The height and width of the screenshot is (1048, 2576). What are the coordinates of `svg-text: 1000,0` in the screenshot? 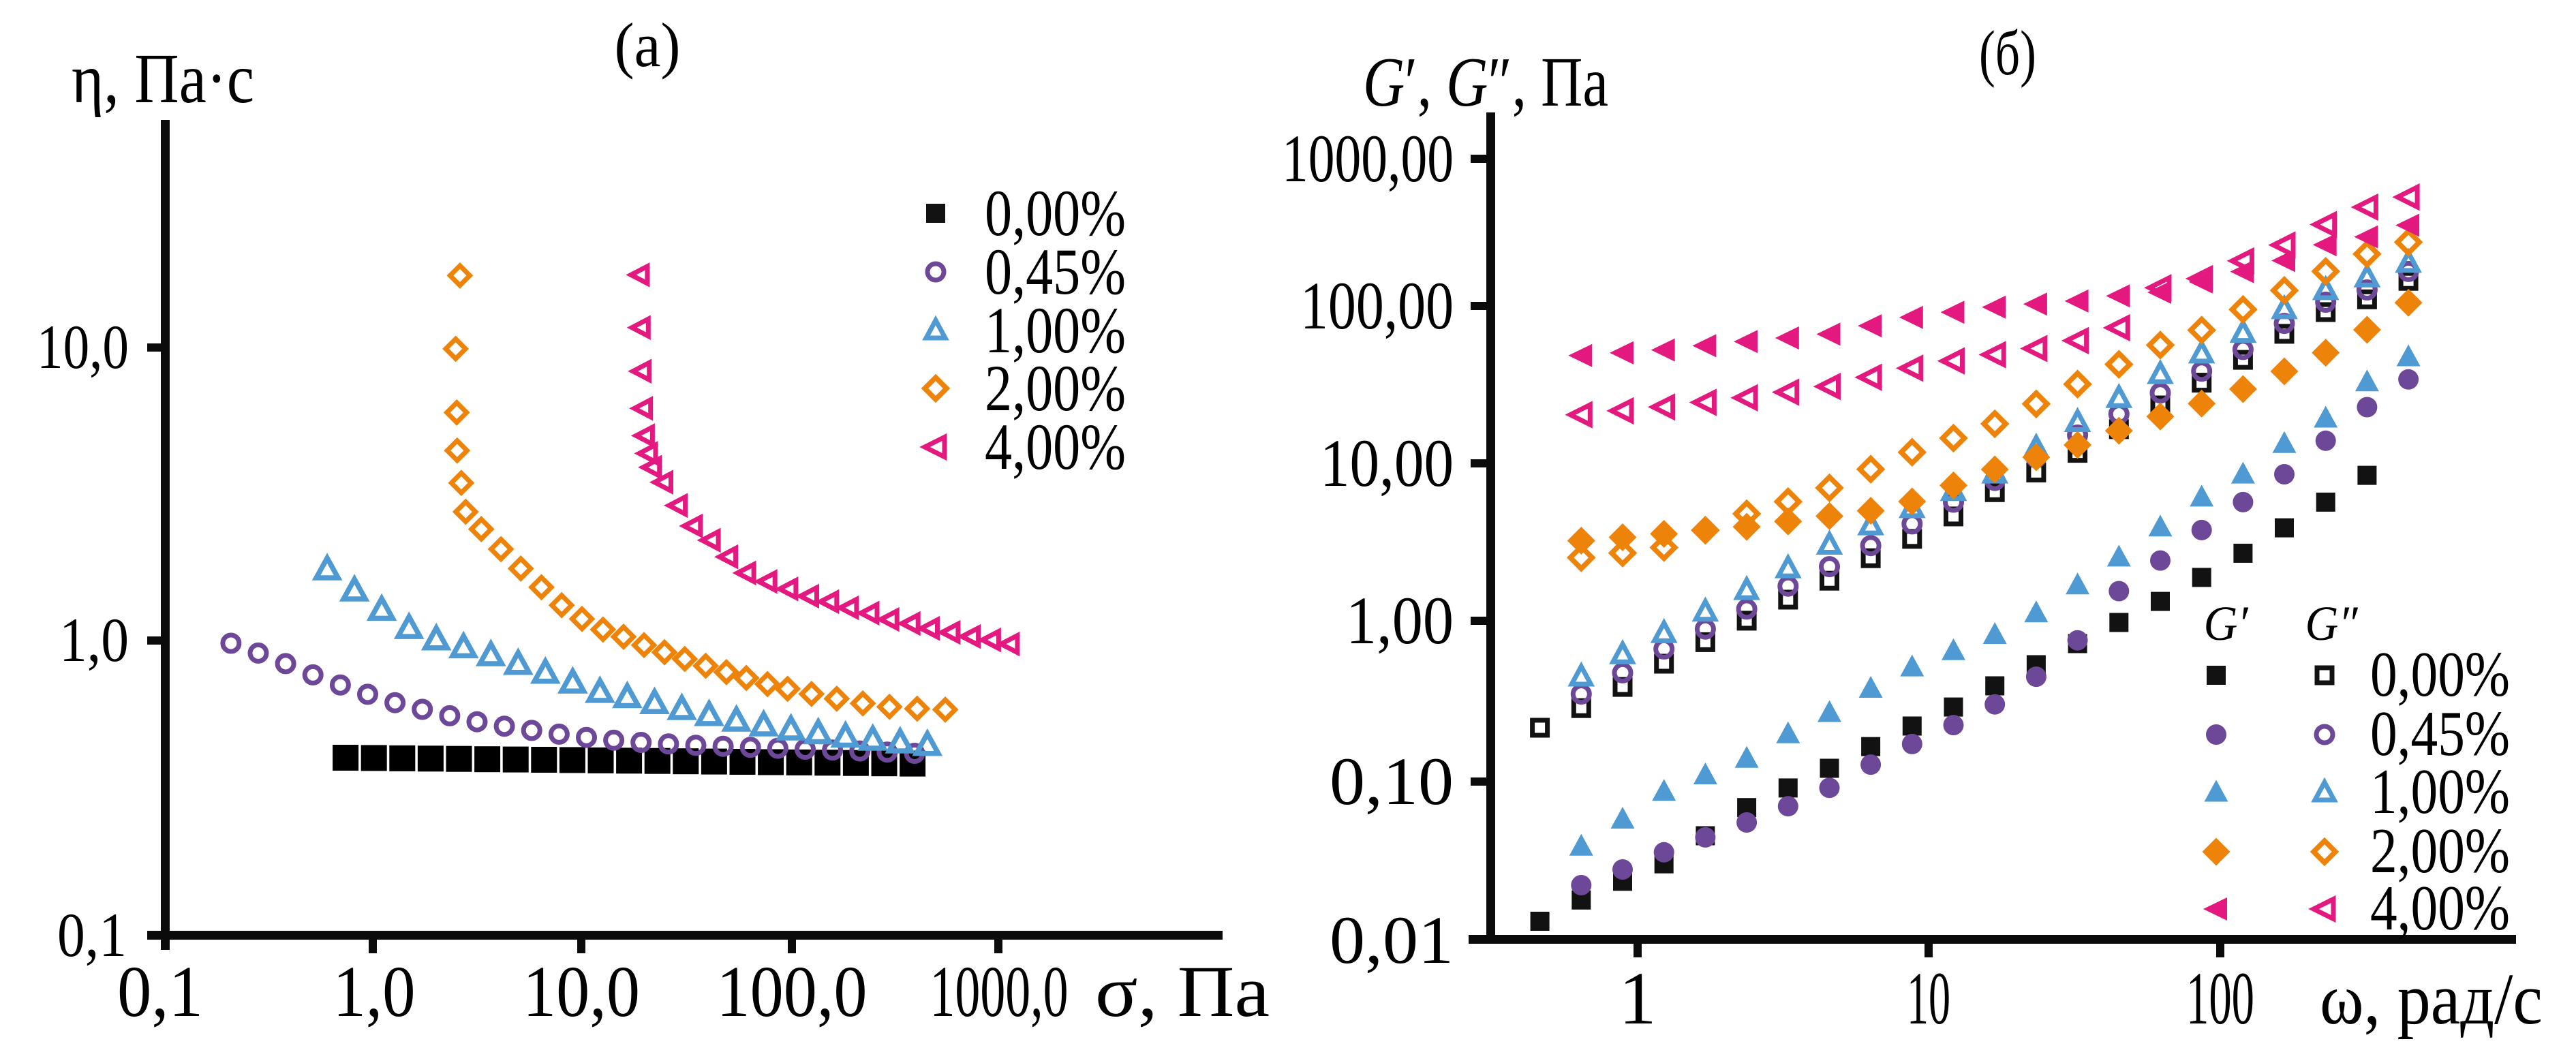 It's located at (999, 992).